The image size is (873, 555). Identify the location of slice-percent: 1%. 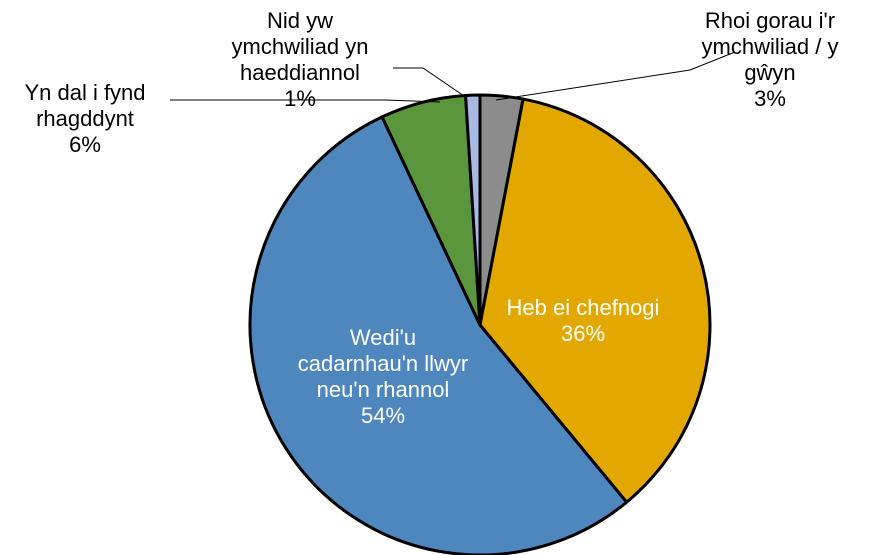
(300, 98).